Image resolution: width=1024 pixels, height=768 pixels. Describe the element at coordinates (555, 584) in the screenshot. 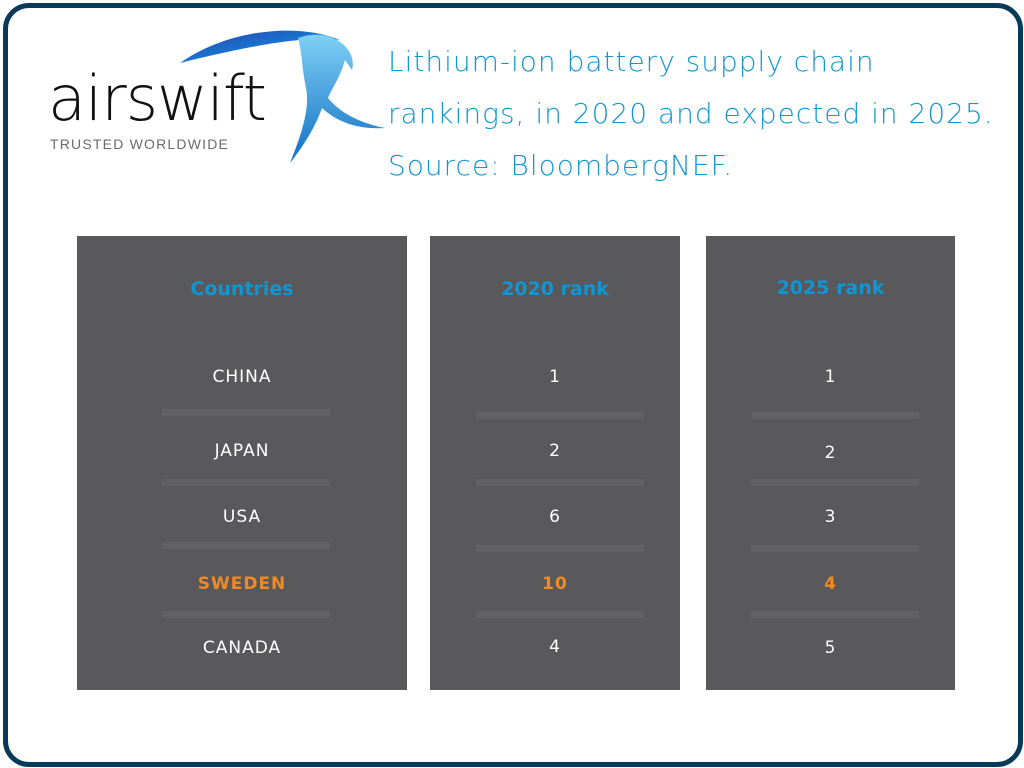

I see `rank-cell: 10` at that location.